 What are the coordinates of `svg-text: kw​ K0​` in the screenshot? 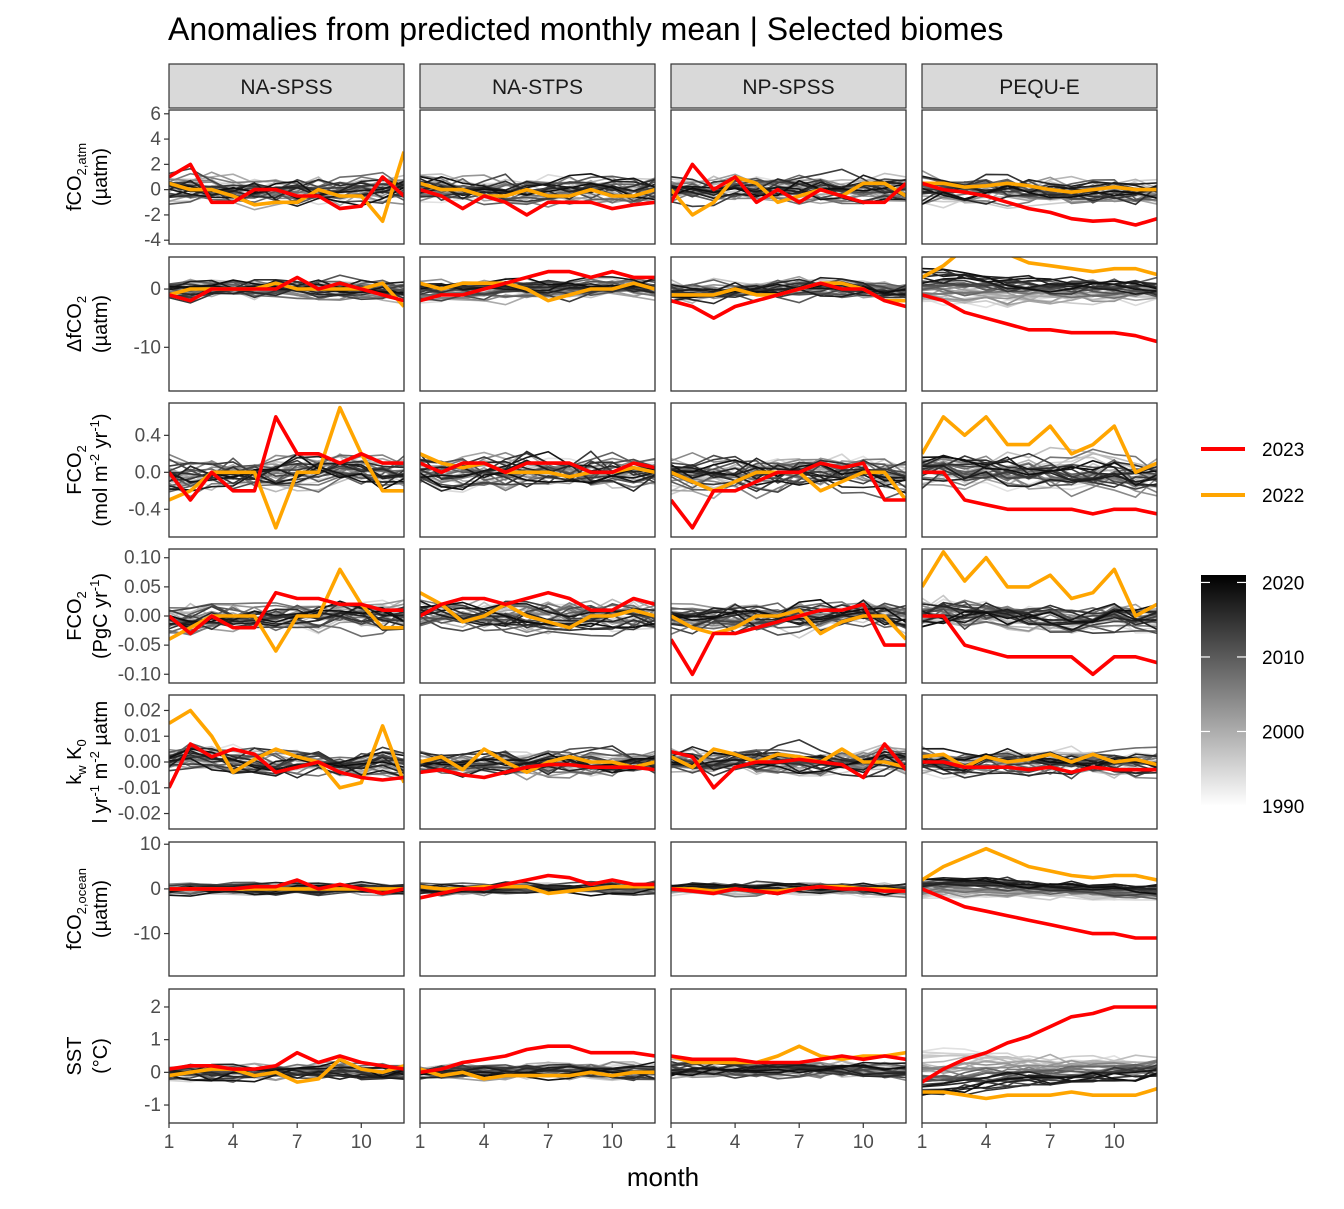 It's located at (76, 762).